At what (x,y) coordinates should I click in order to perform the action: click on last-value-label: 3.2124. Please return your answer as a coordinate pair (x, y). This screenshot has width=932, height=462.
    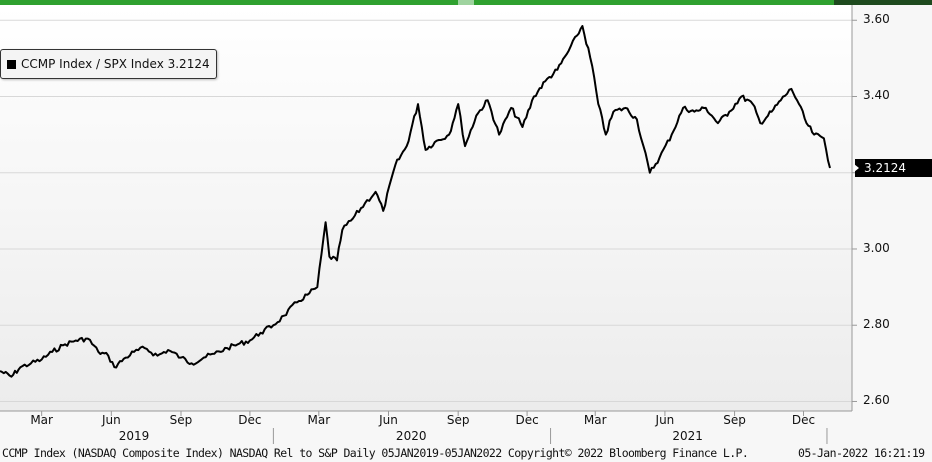
    Looking at the image, I should click on (885, 168).